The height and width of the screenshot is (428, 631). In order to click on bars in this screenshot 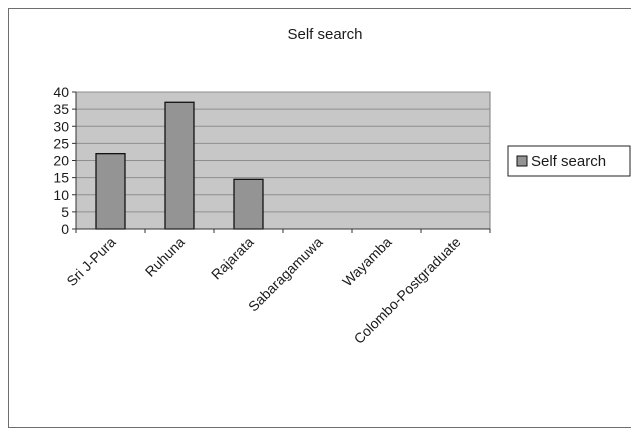, I will do `click(179, 165)`.